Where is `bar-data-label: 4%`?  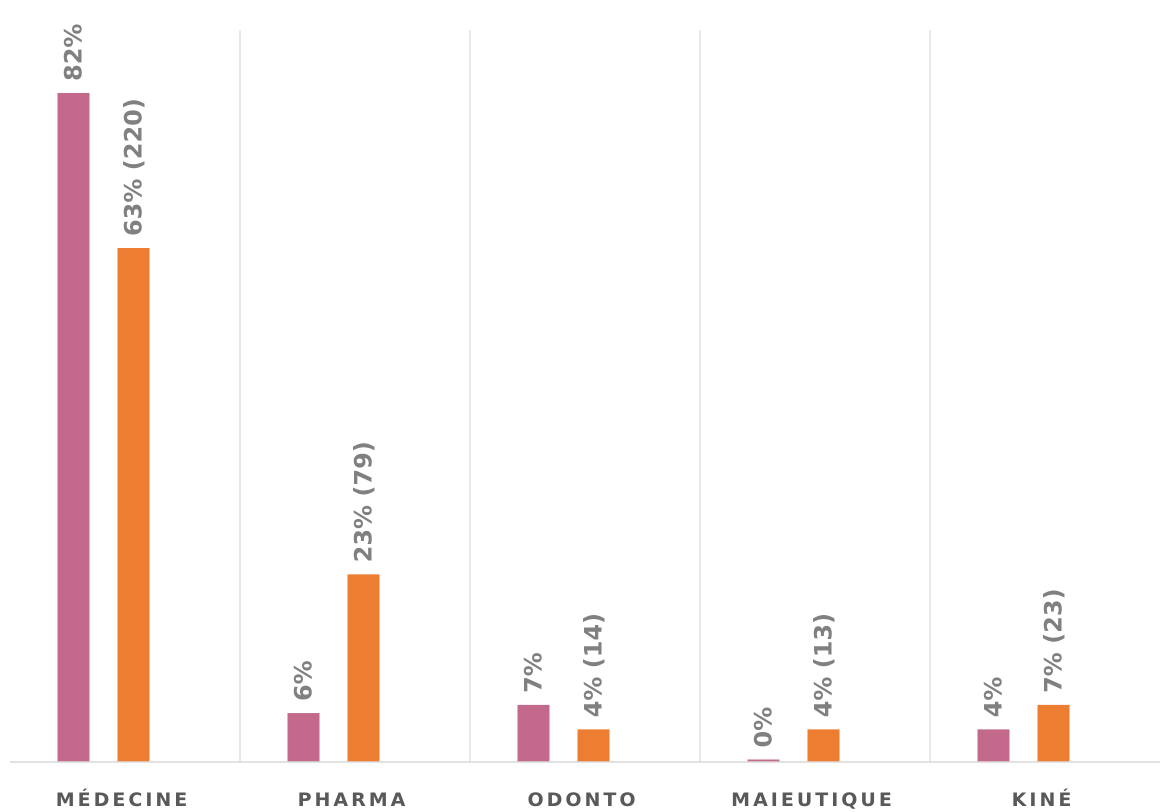
bar-data-label: 4% is located at coordinates (994, 697).